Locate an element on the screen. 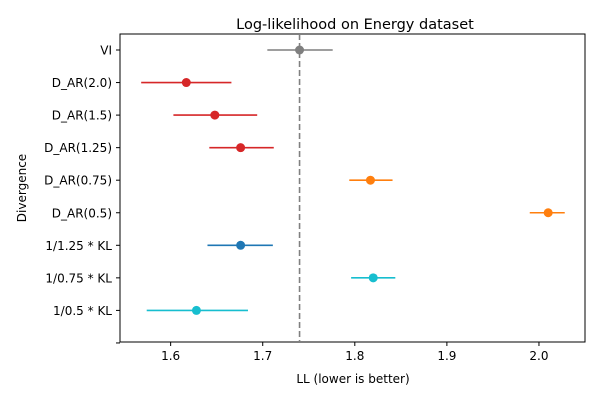  y-tick-label: 1/1.25 * KL is located at coordinates (78, 246).